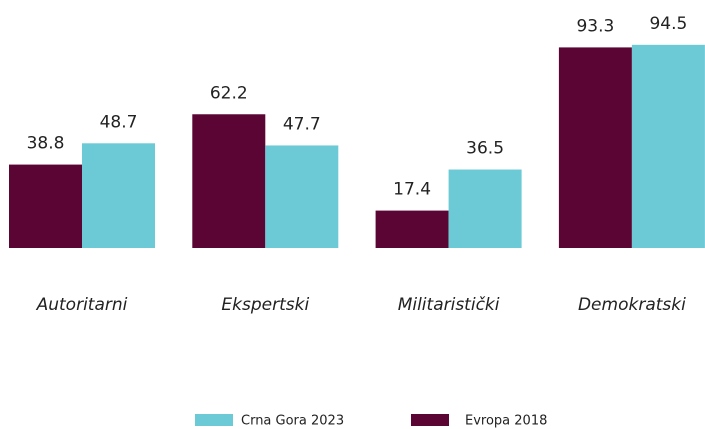 The height and width of the screenshot is (429, 705). Describe the element at coordinates (292, 421) in the screenshot. I see `legend-label: Crna Gora 2023` at that location.